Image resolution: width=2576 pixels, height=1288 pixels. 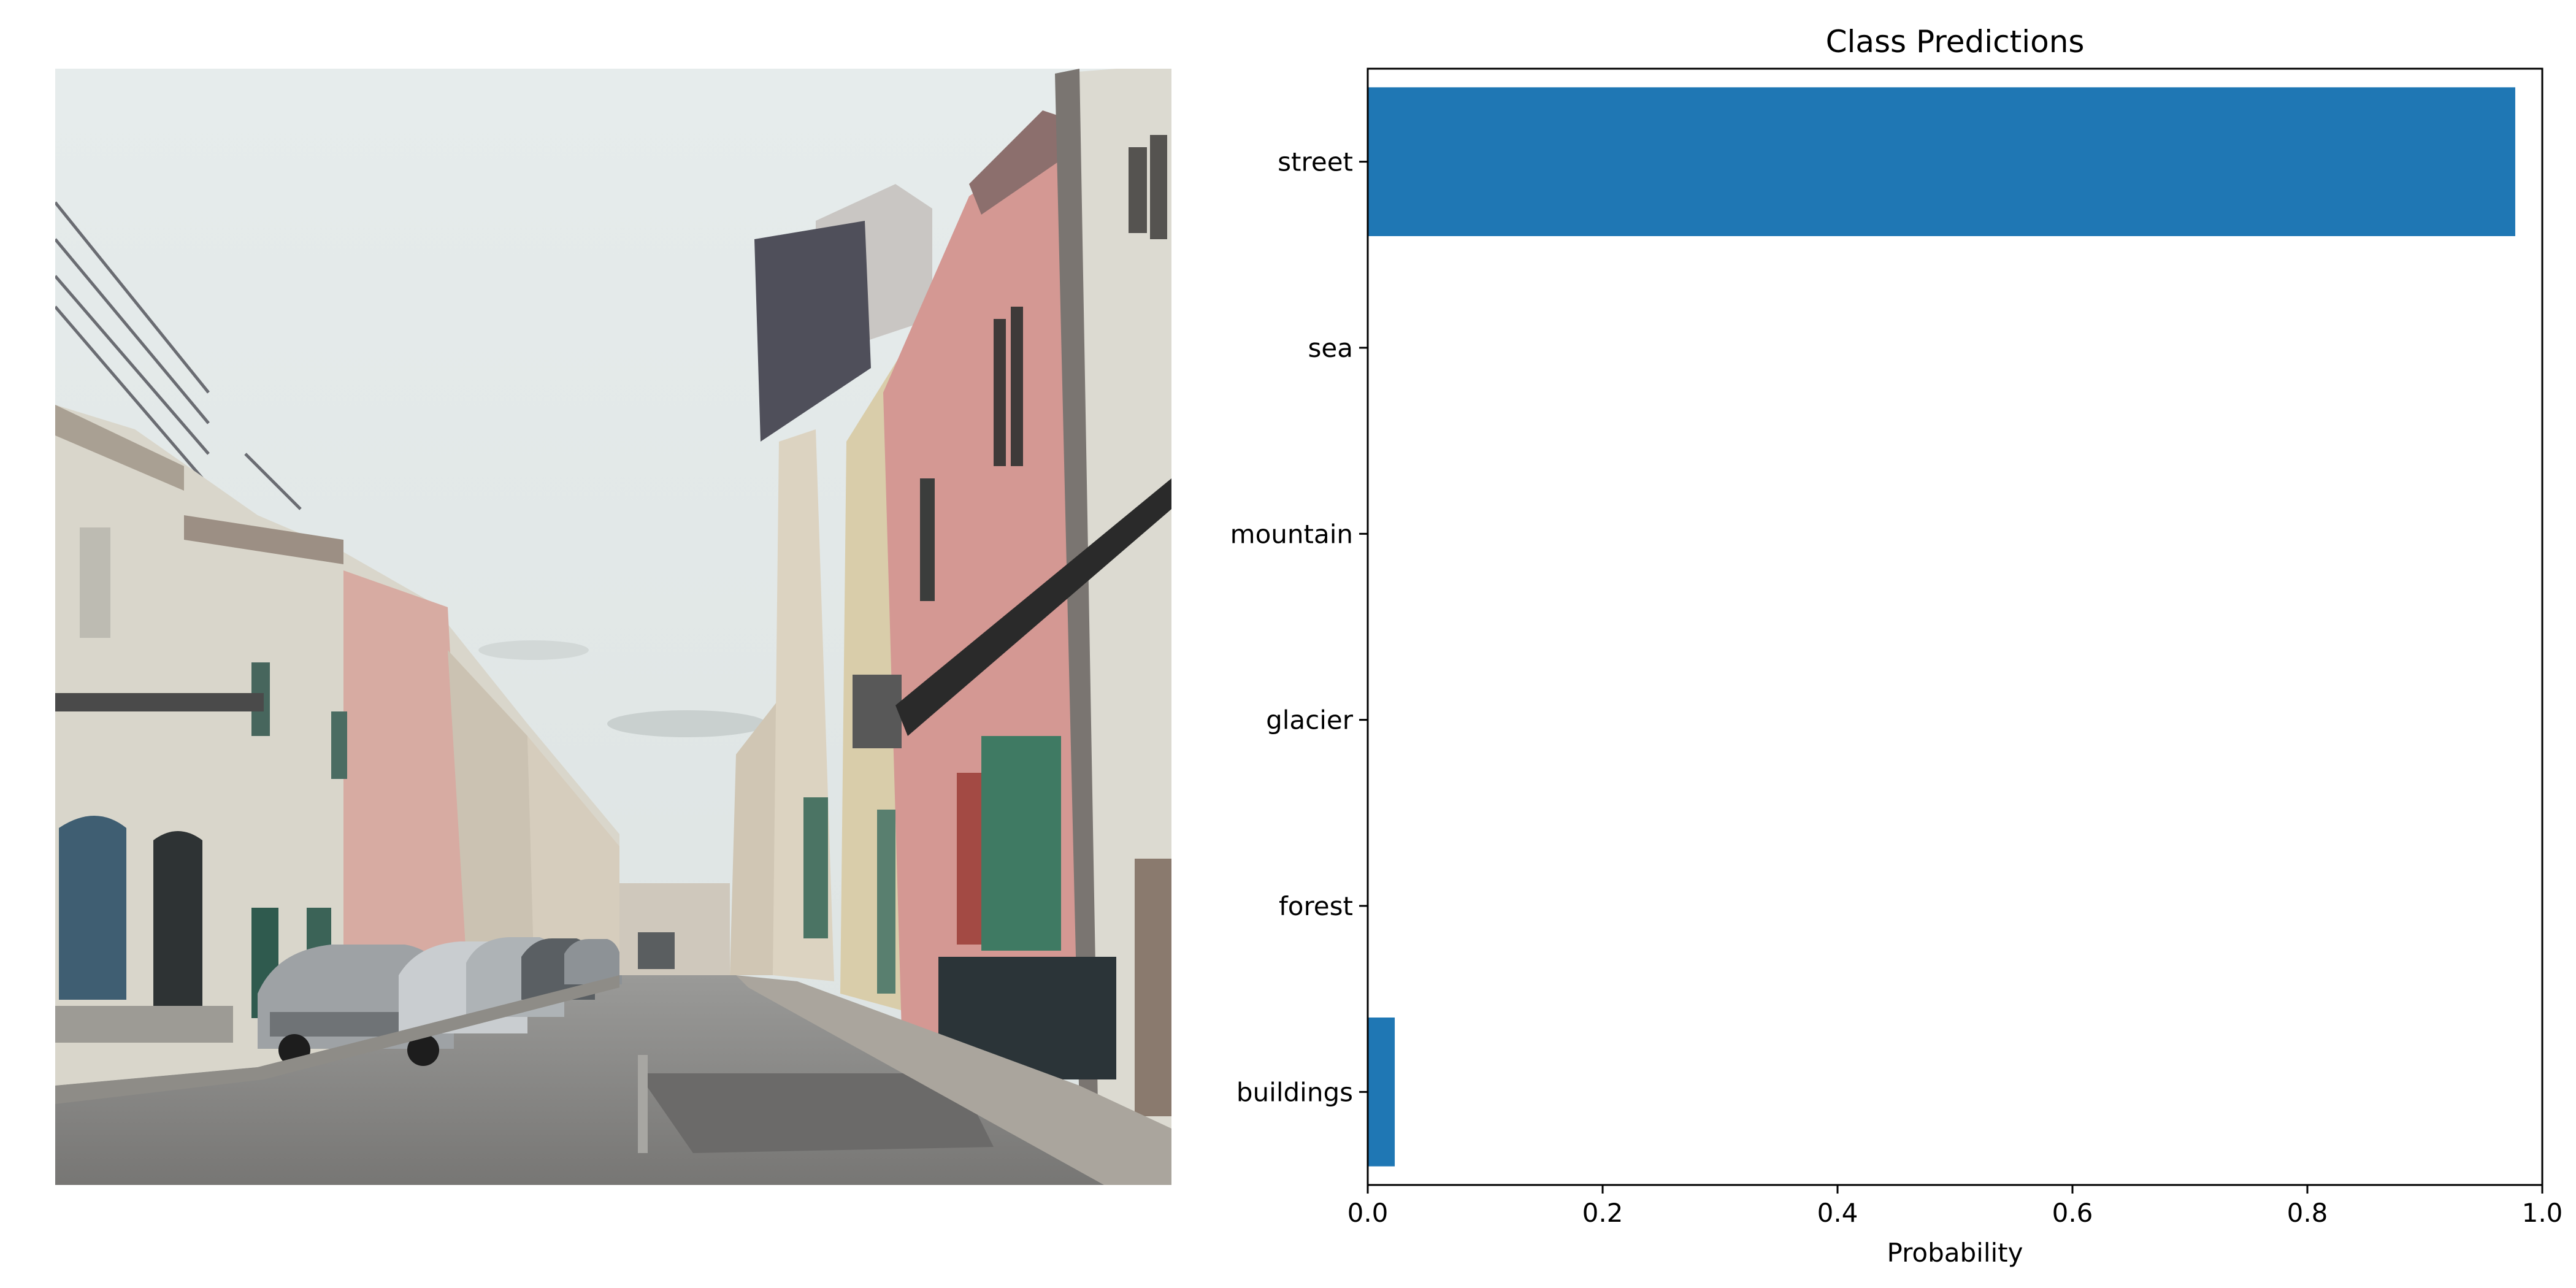 What do you see at coordinates (1330, 348) in the screenshot?
I see `y-tick-label: sea` at bounding box center [1330, 348].